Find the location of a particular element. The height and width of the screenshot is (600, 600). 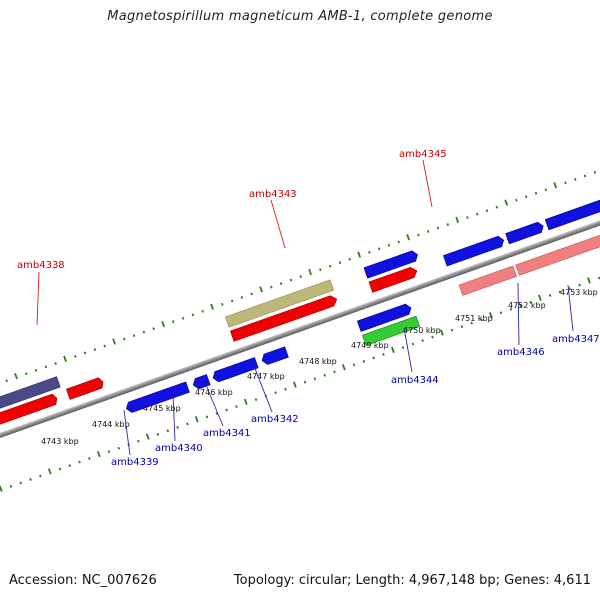

gene-green-shape is located at coordinates (391, 330).